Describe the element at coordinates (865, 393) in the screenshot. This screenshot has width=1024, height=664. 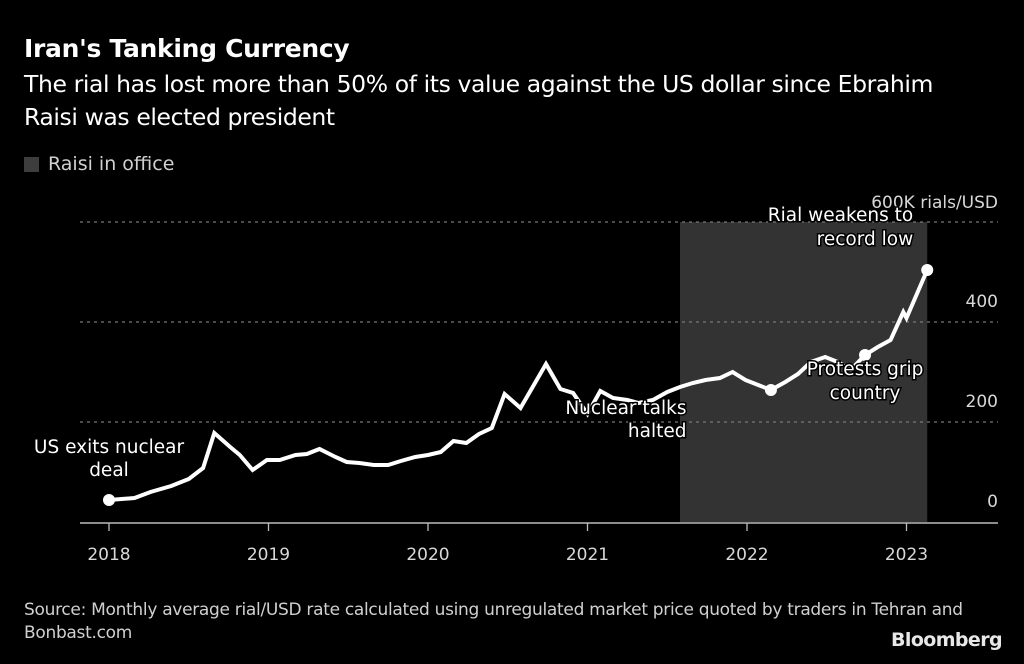
I see `annotation-label: country` at that location.